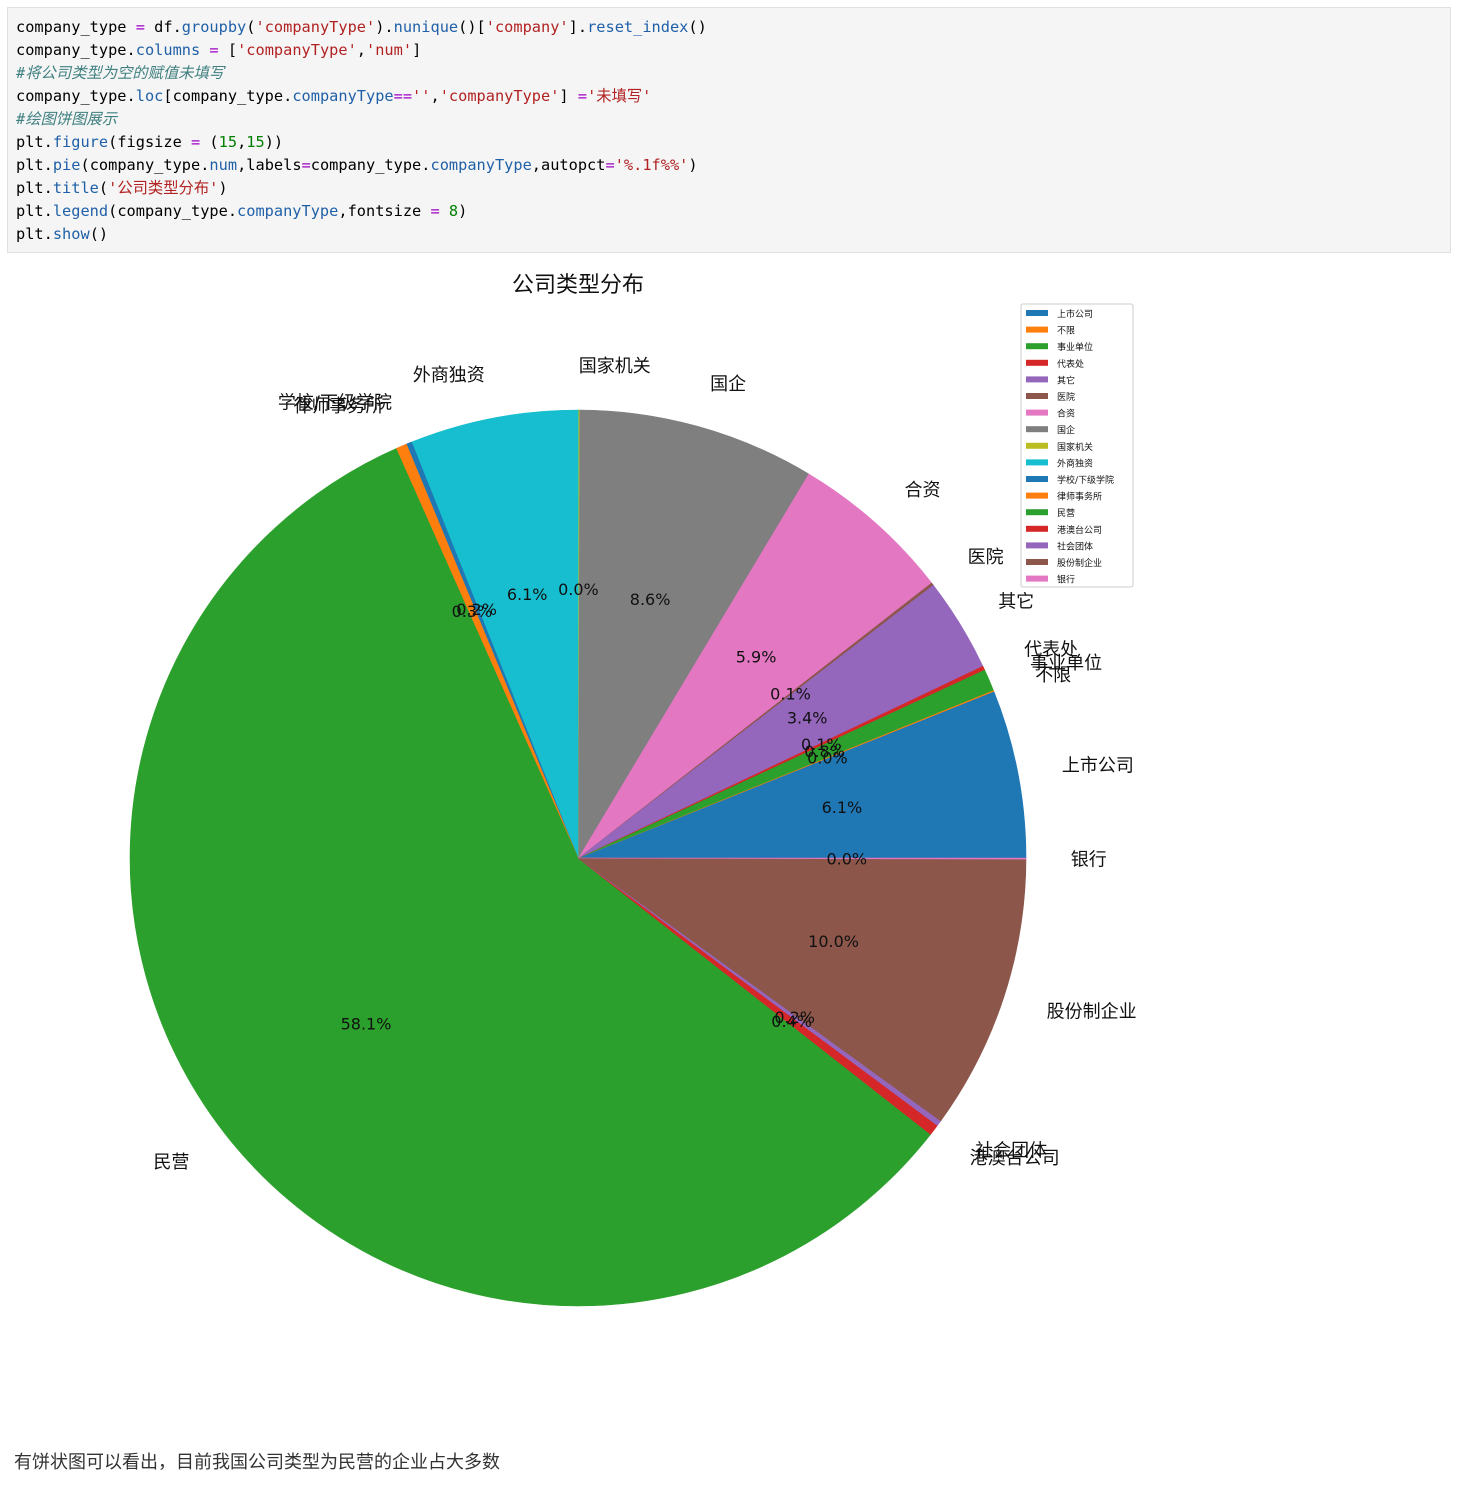 This screenshot has width=1467, height=1503. I want to click on code-token: reset_index, so click(638, 27).